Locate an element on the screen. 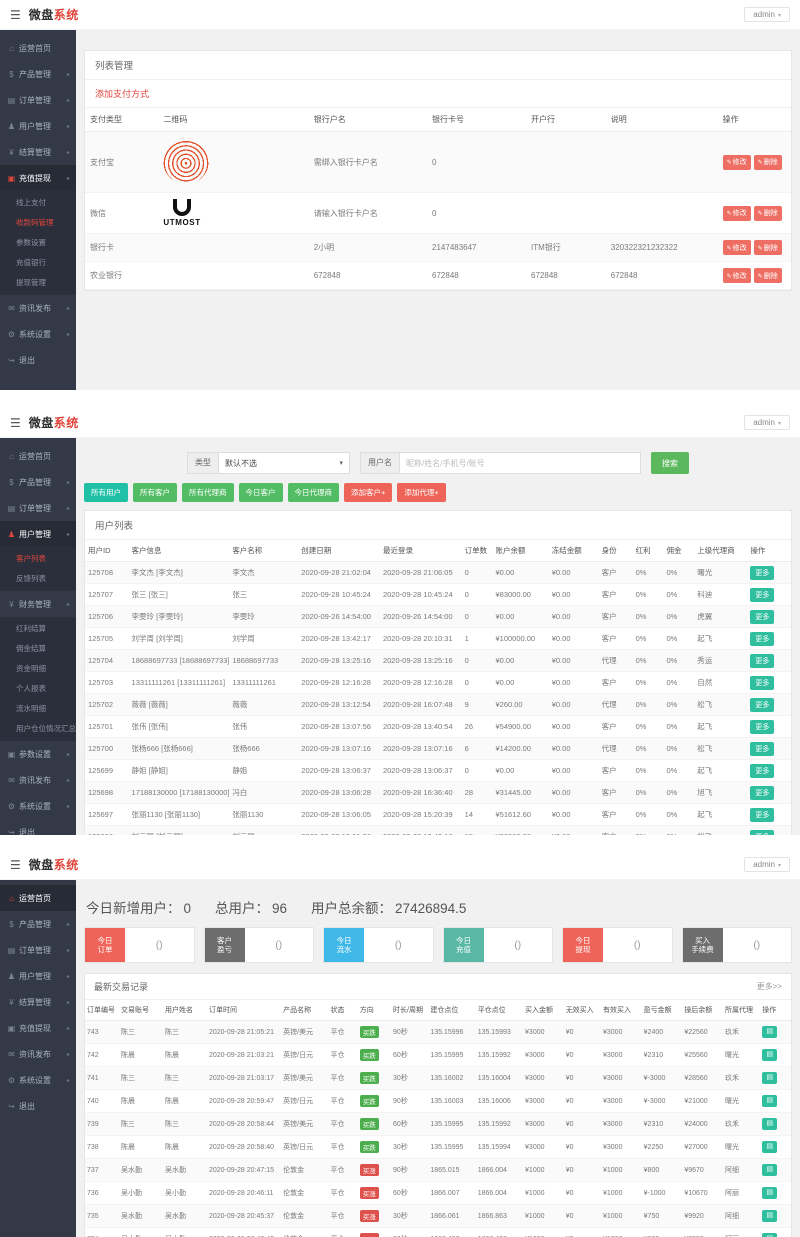  sidebar-subitem-param-set: 参数设置 is located at coordinates (31, 242).